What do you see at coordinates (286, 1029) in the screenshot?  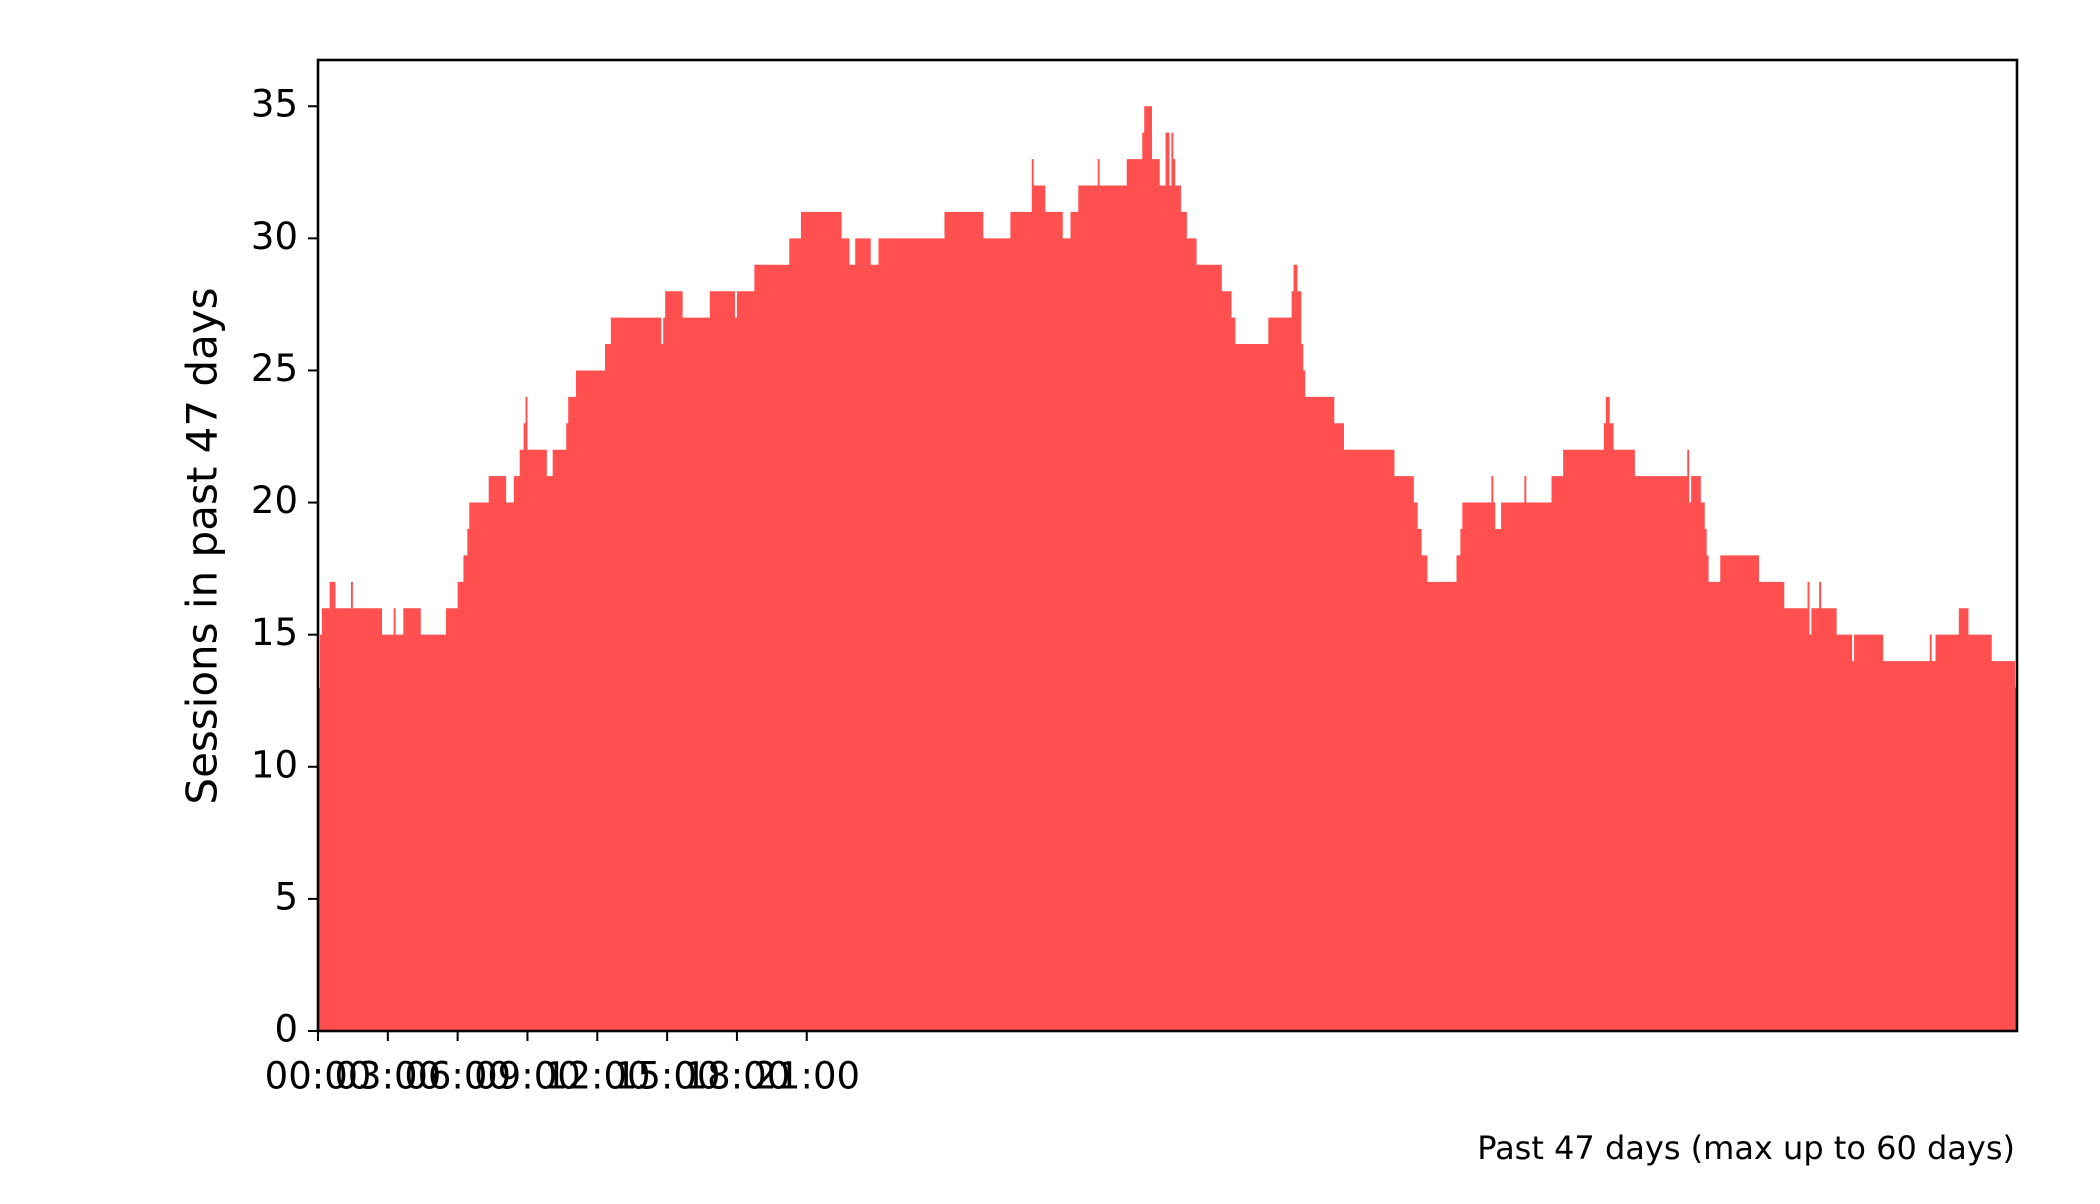 I see `y-tick-label: 0` at bounding box center [286, 1029].